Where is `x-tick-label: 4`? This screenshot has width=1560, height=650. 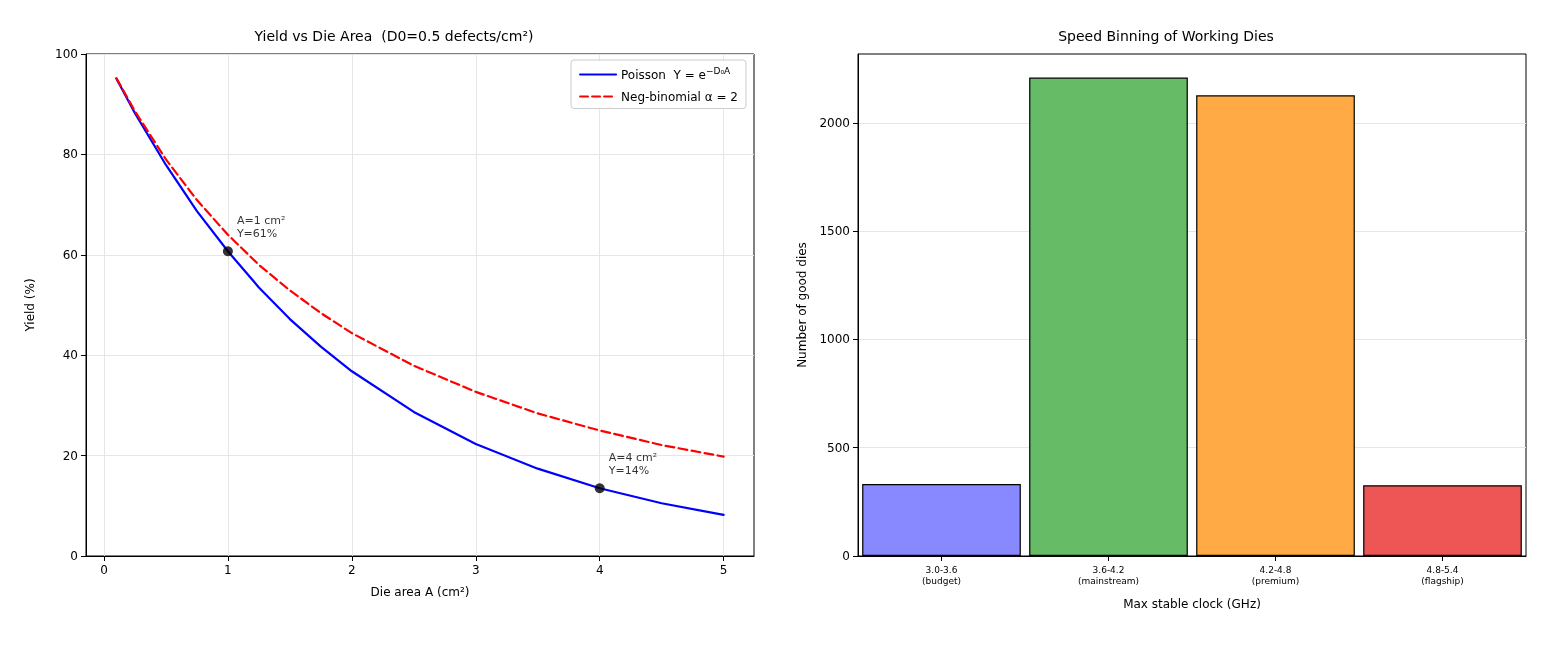 x-tick-label: 4 is located at coordinates (599, 570).